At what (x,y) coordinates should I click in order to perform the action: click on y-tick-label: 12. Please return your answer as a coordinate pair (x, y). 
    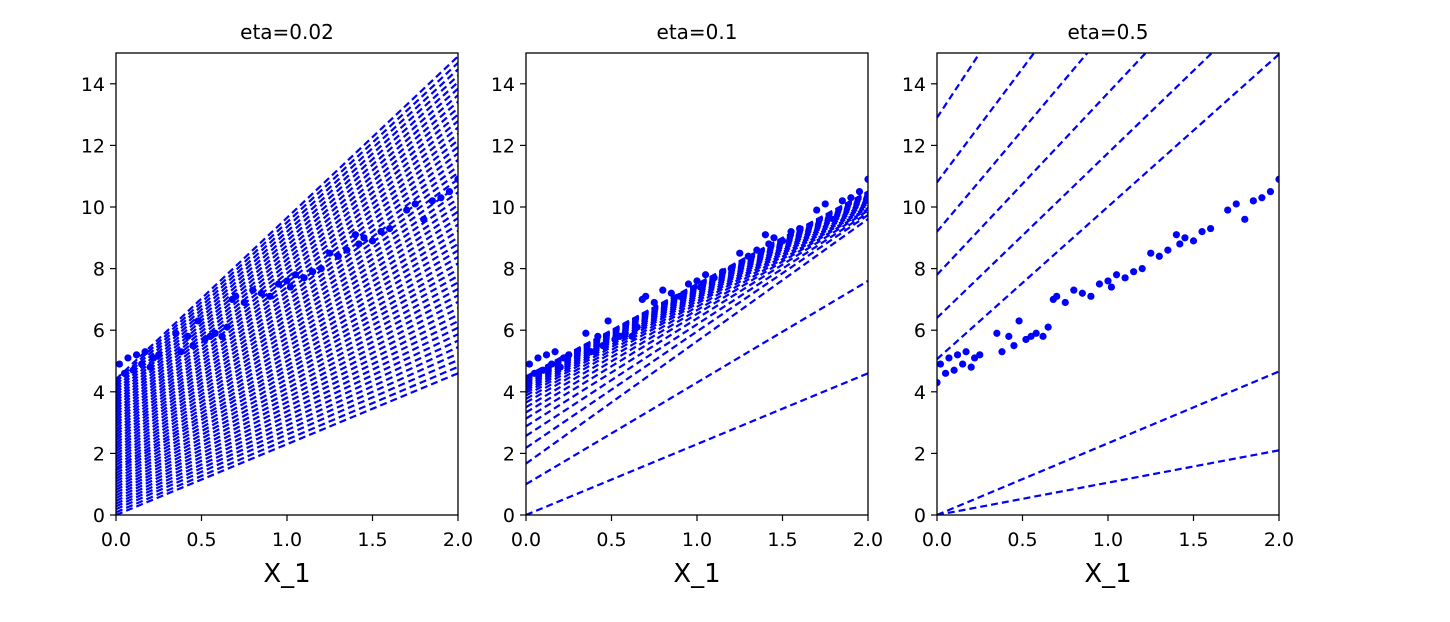
    Looking at the image, I should click on (93, 146).